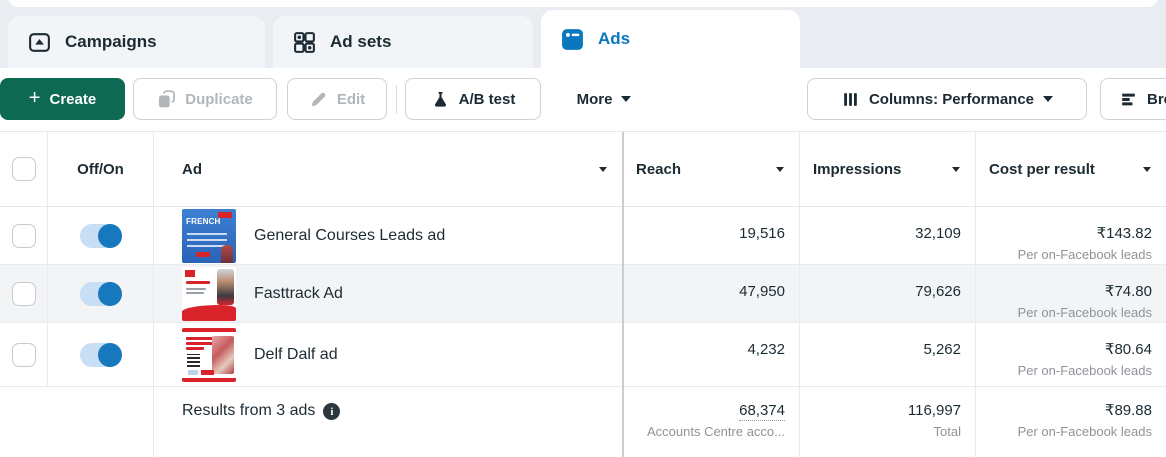  I want to click on level-tabs: Campaigns Ad sets Ads, so click(583, 38).